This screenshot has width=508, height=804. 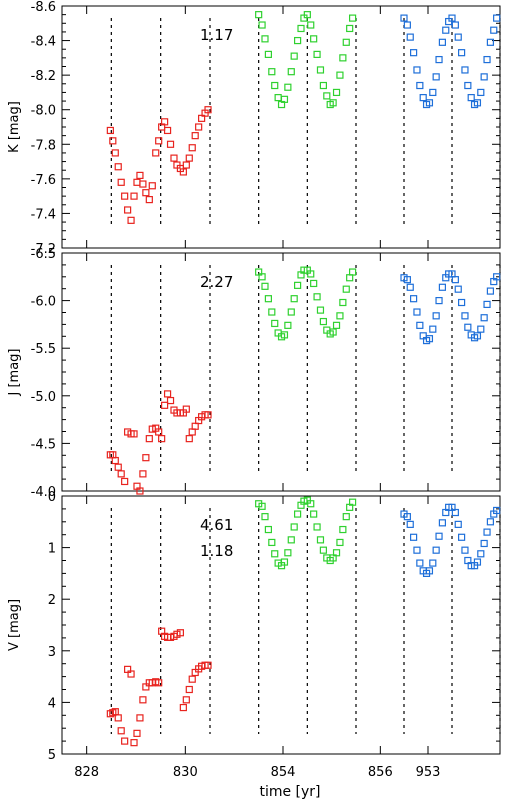 I want to click on y-tick-label: -8.0, so click(x=43, y=111).